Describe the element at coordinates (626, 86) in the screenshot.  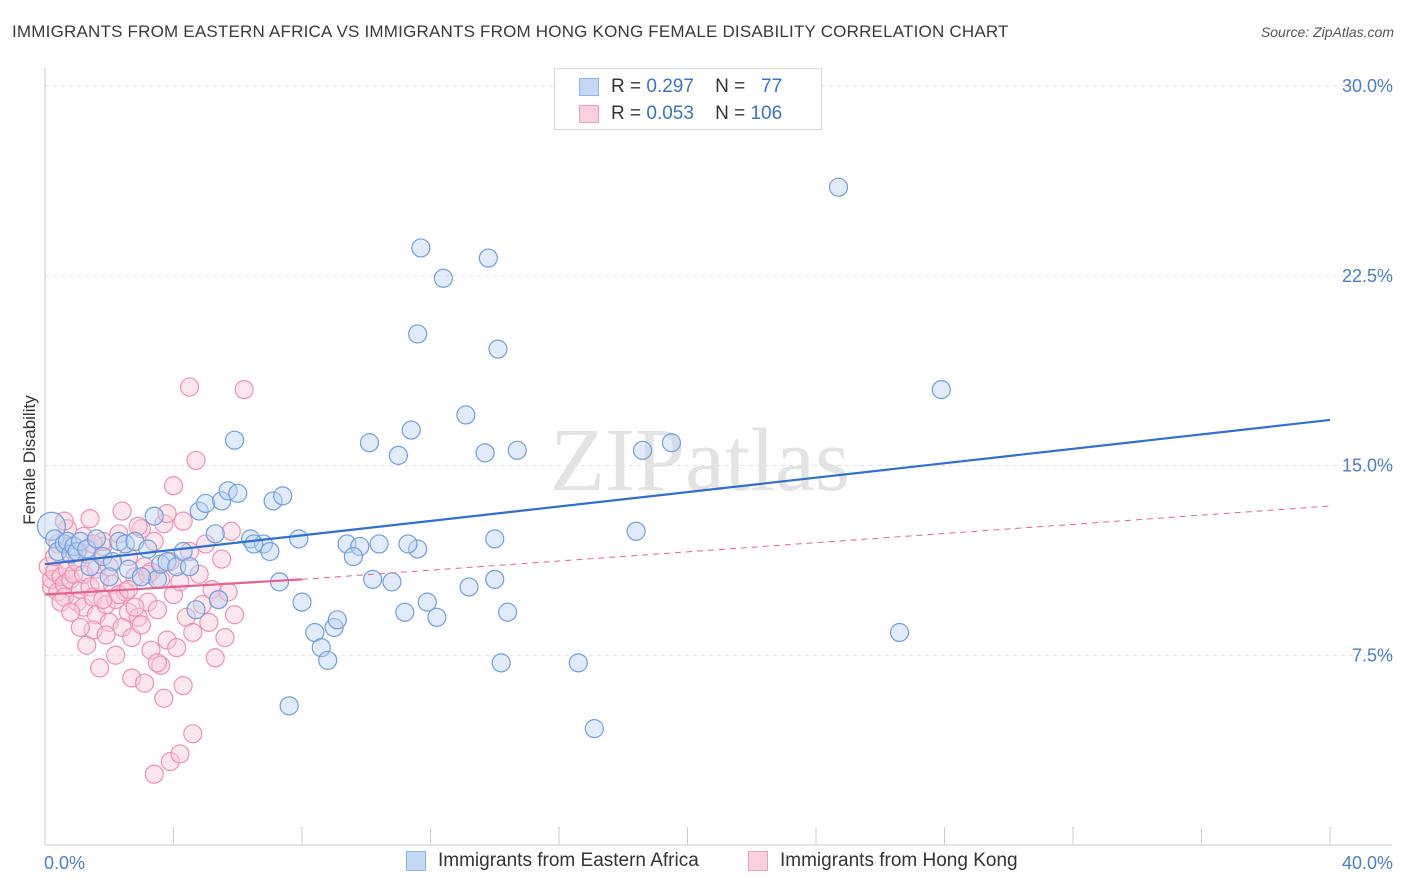
I see `legend-r-label: R =` at that location.